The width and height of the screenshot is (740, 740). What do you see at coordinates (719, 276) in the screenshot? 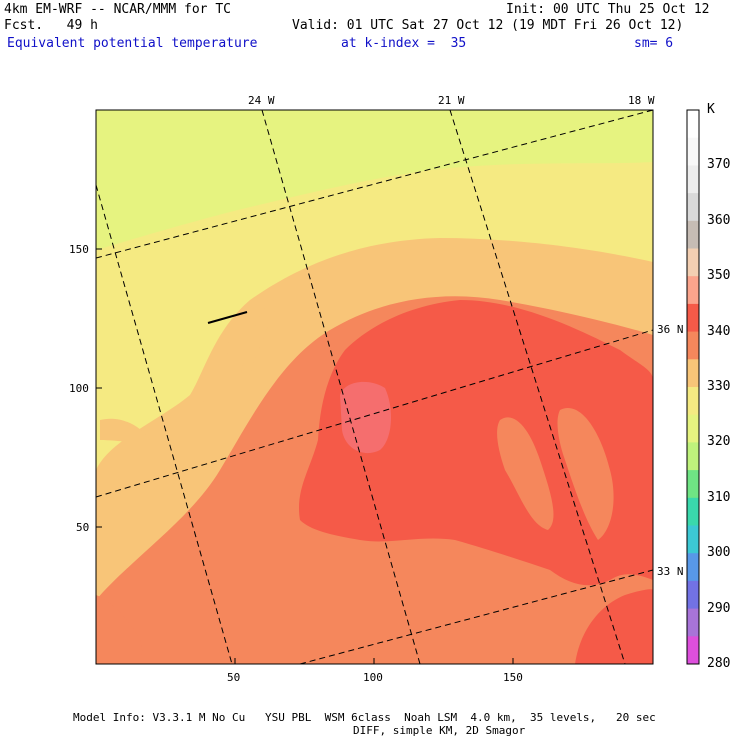
I see `colorbar-label: 350` at bounding box center [719, 276].